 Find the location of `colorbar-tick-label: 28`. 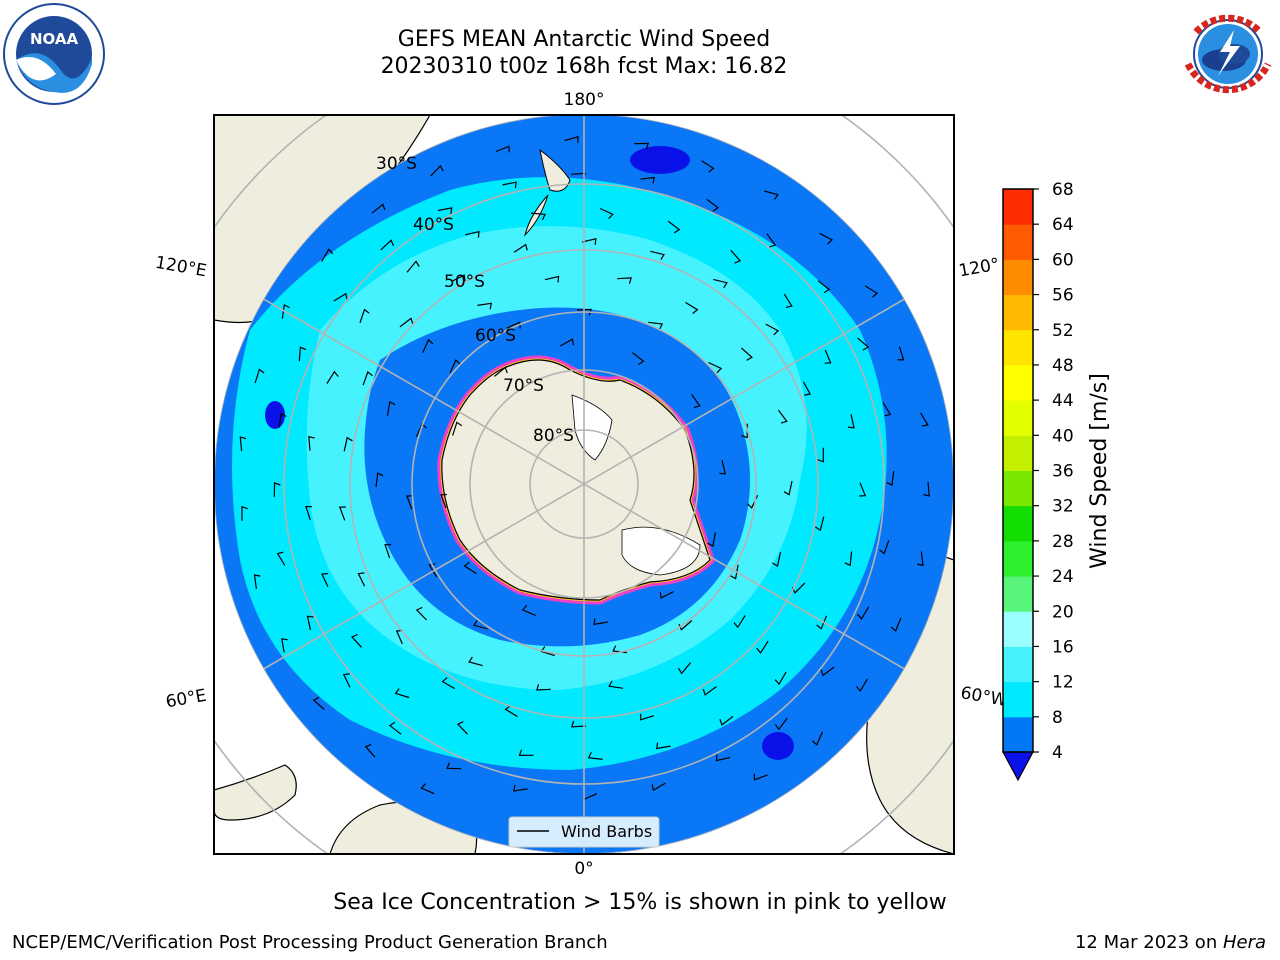

colorbar-tick-label: 28 is located at coordinates (1063, 542).